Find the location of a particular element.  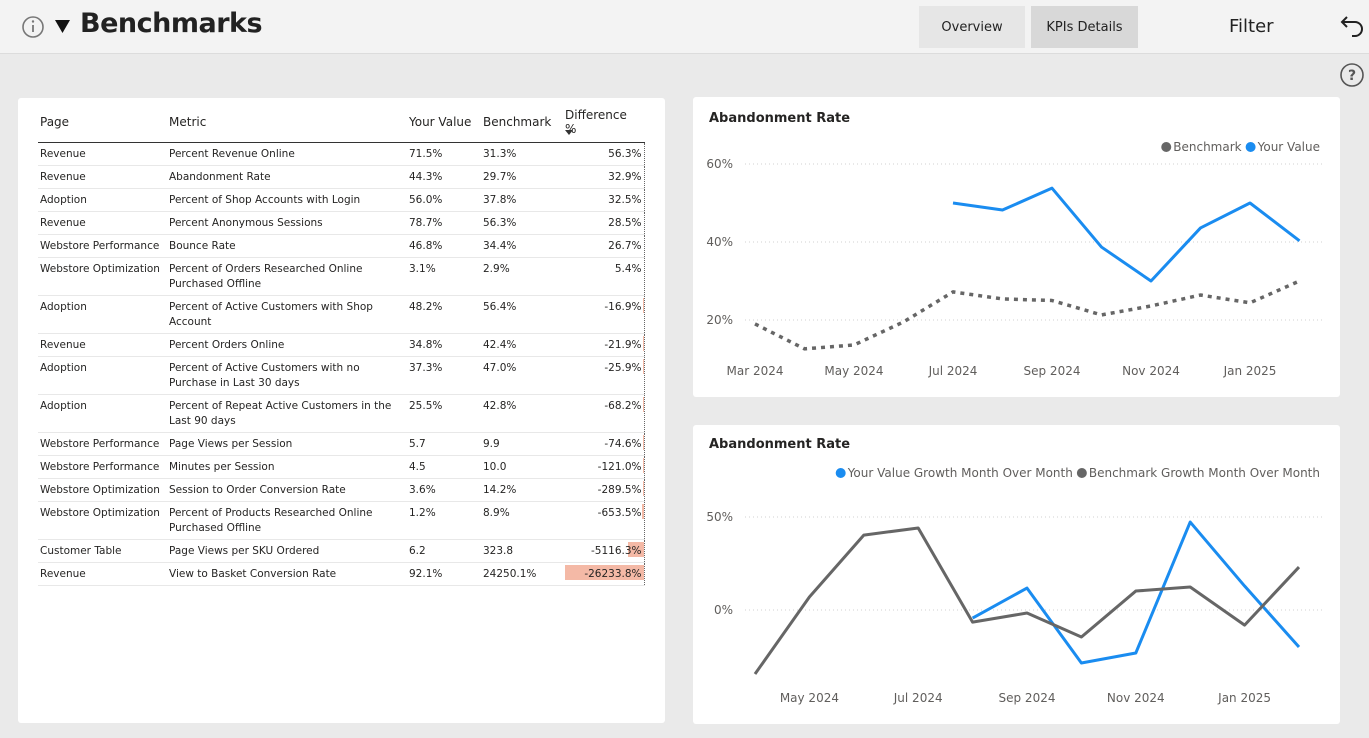

legend-label: Benchmark Growth Month Over Month is located at coordinates (1204, 473).